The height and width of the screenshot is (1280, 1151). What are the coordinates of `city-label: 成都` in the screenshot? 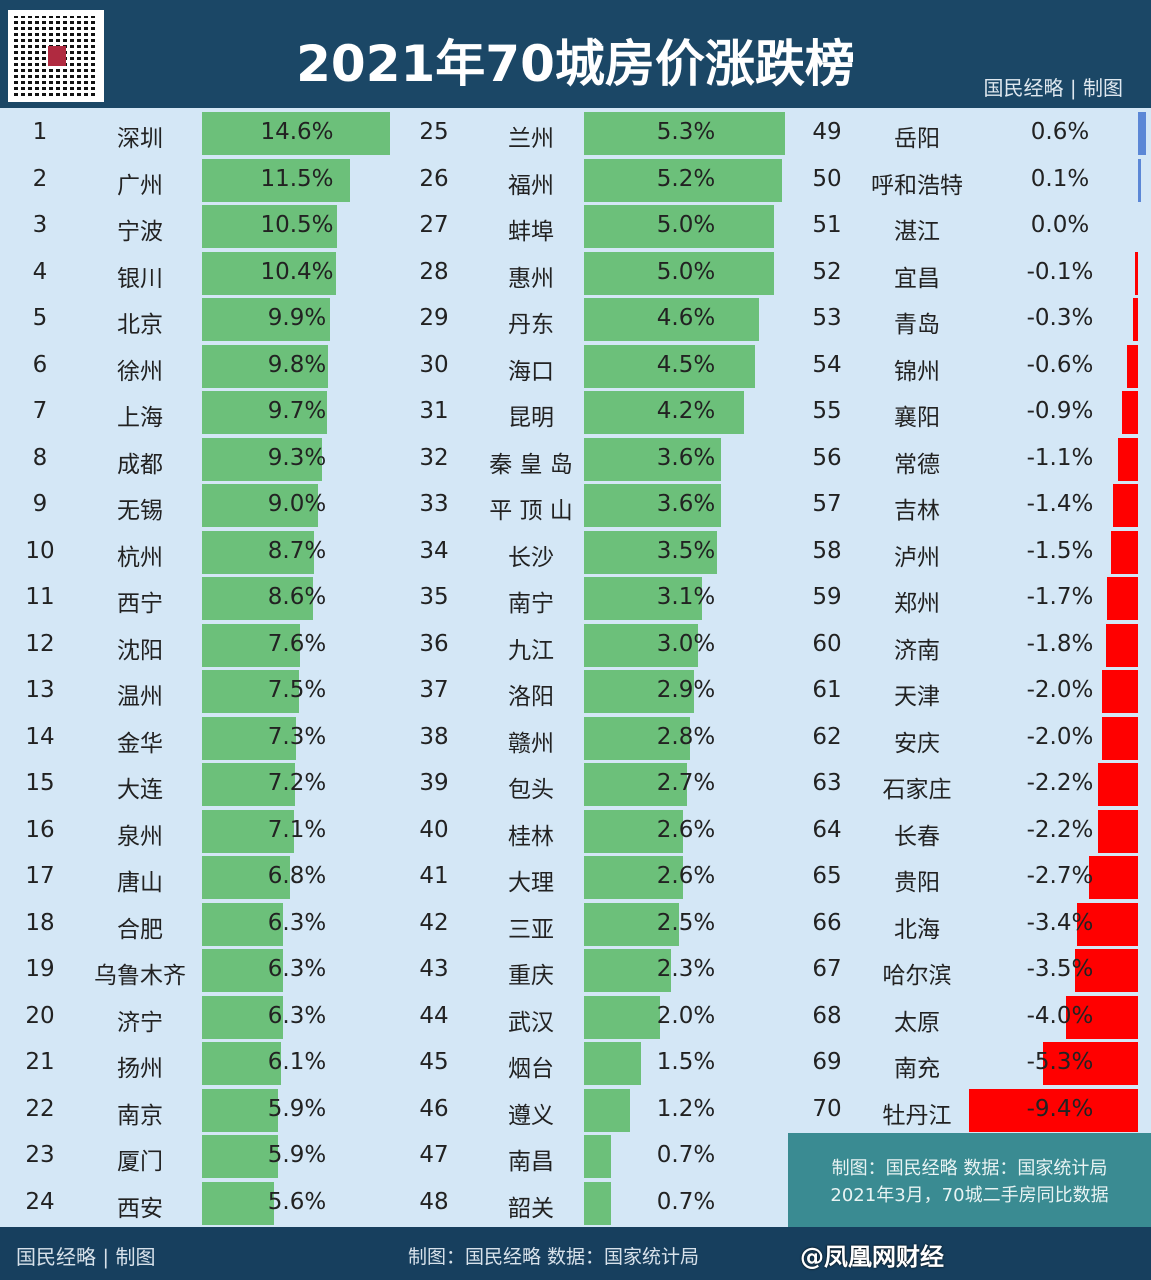 It's located at (140, 464).